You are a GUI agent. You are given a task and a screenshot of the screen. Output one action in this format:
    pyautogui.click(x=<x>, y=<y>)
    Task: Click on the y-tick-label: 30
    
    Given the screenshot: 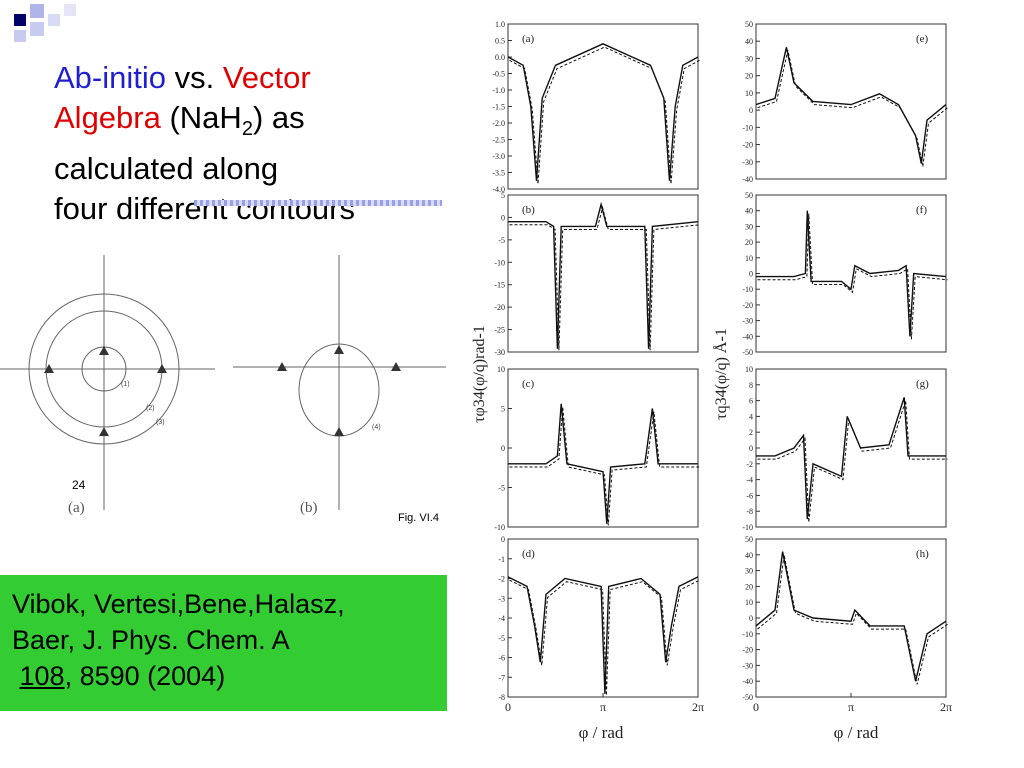 What is the action you would take?
    pyautogui.click(x=749, y=571)
    